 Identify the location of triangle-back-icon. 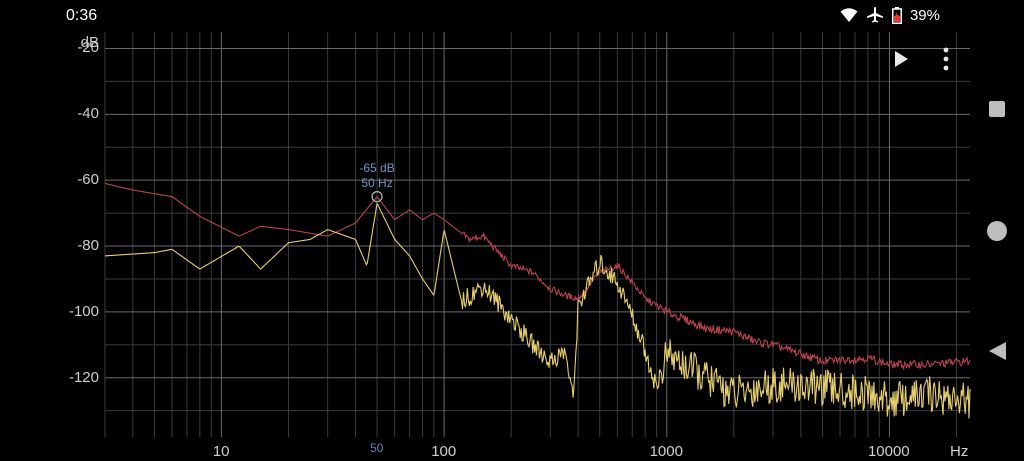
(997, 351).